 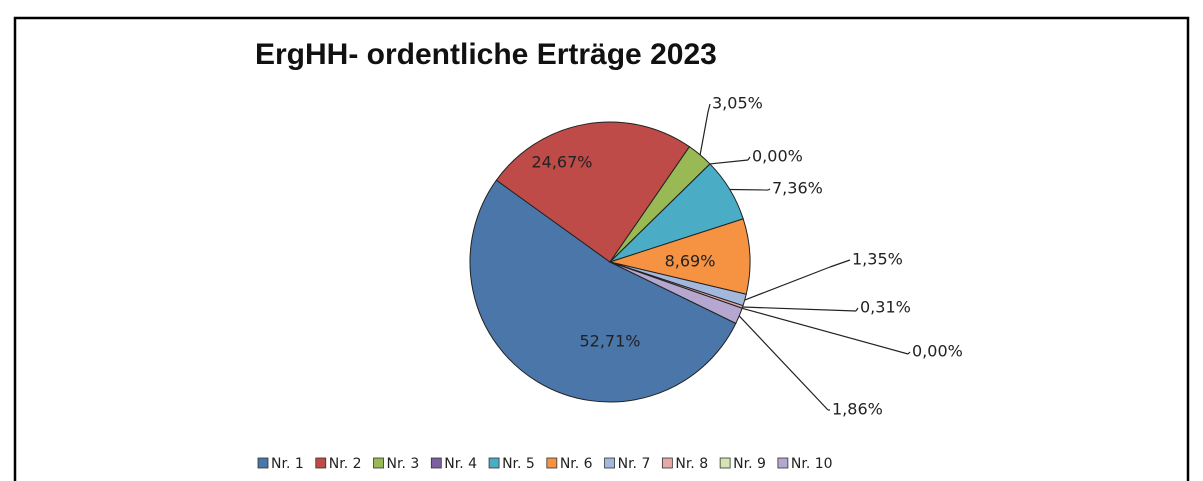 I want to click on data-label: 52,71%, so click(x=609, y=341).